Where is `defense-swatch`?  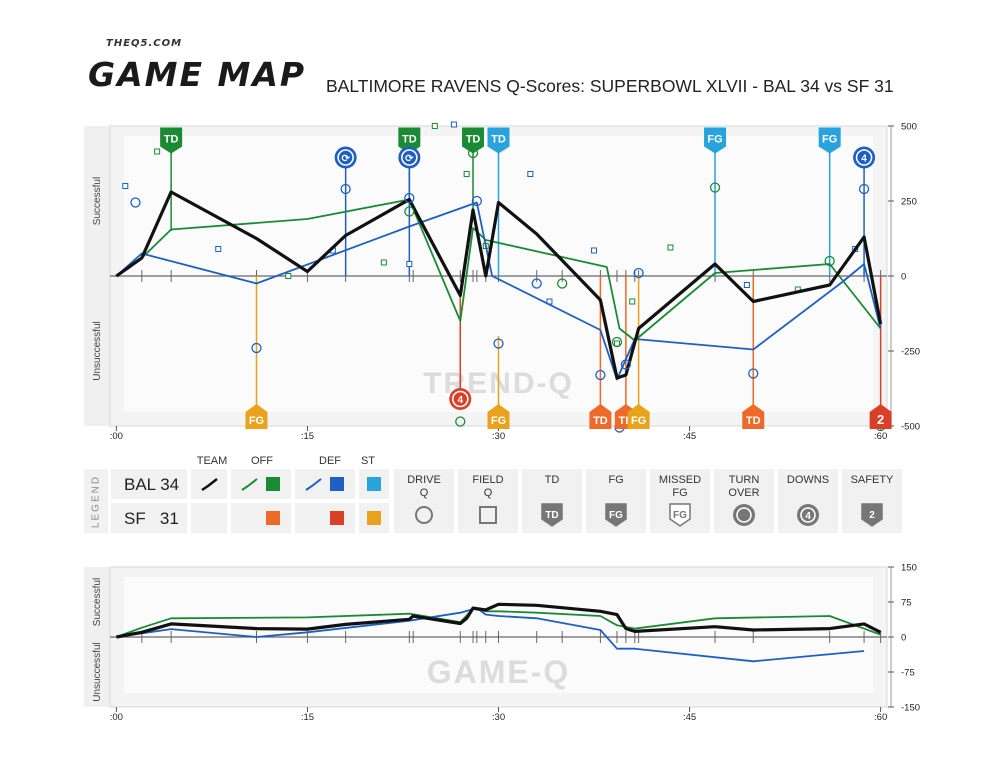
defense-swatch is located at coordinates (337, 484).